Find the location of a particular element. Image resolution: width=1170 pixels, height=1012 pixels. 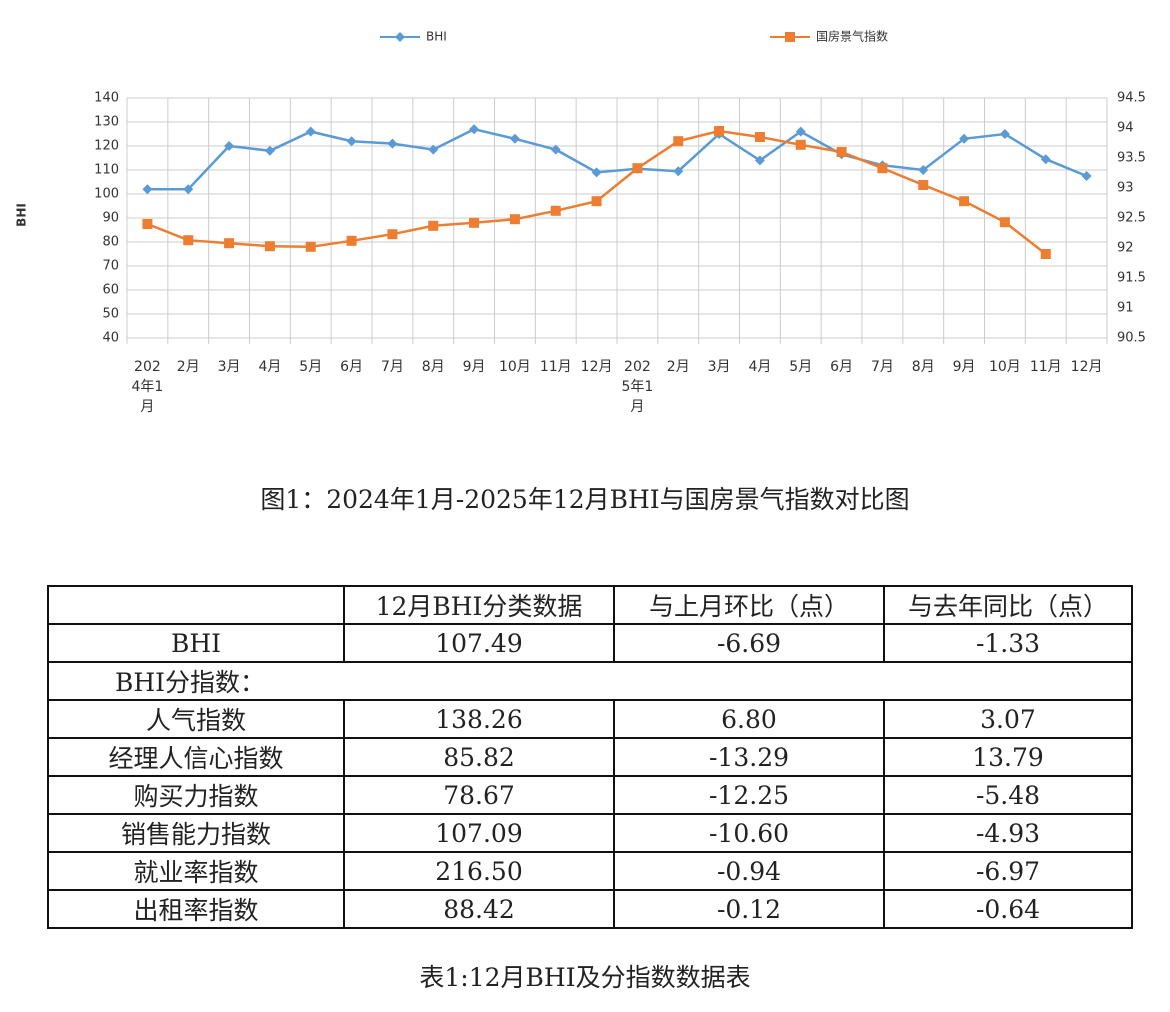

x-tick-label: 10月 is located at coordinates (514, 367).